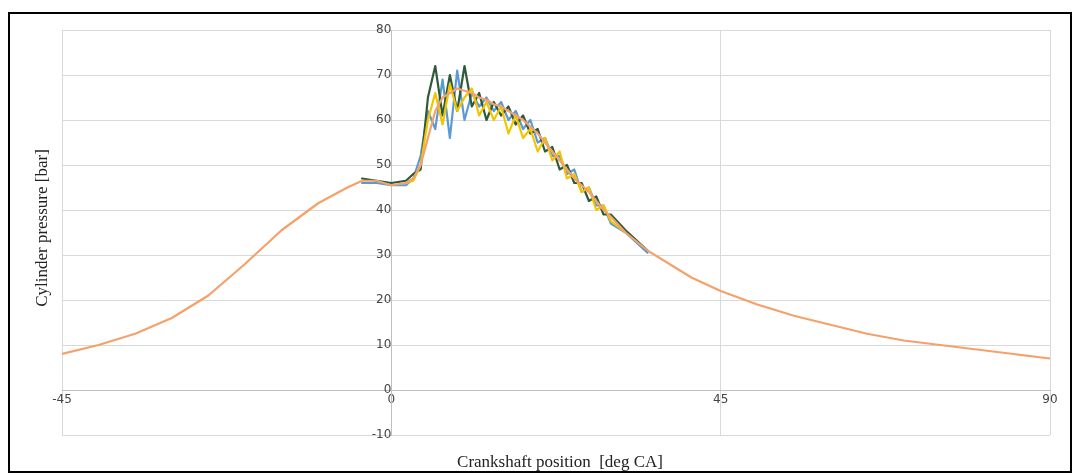 The height and width of the screenshot is (475, 1076). Describe the element at coordinates (721, 399) in the screenshot. I see `x-tick-label: 45` at that location.